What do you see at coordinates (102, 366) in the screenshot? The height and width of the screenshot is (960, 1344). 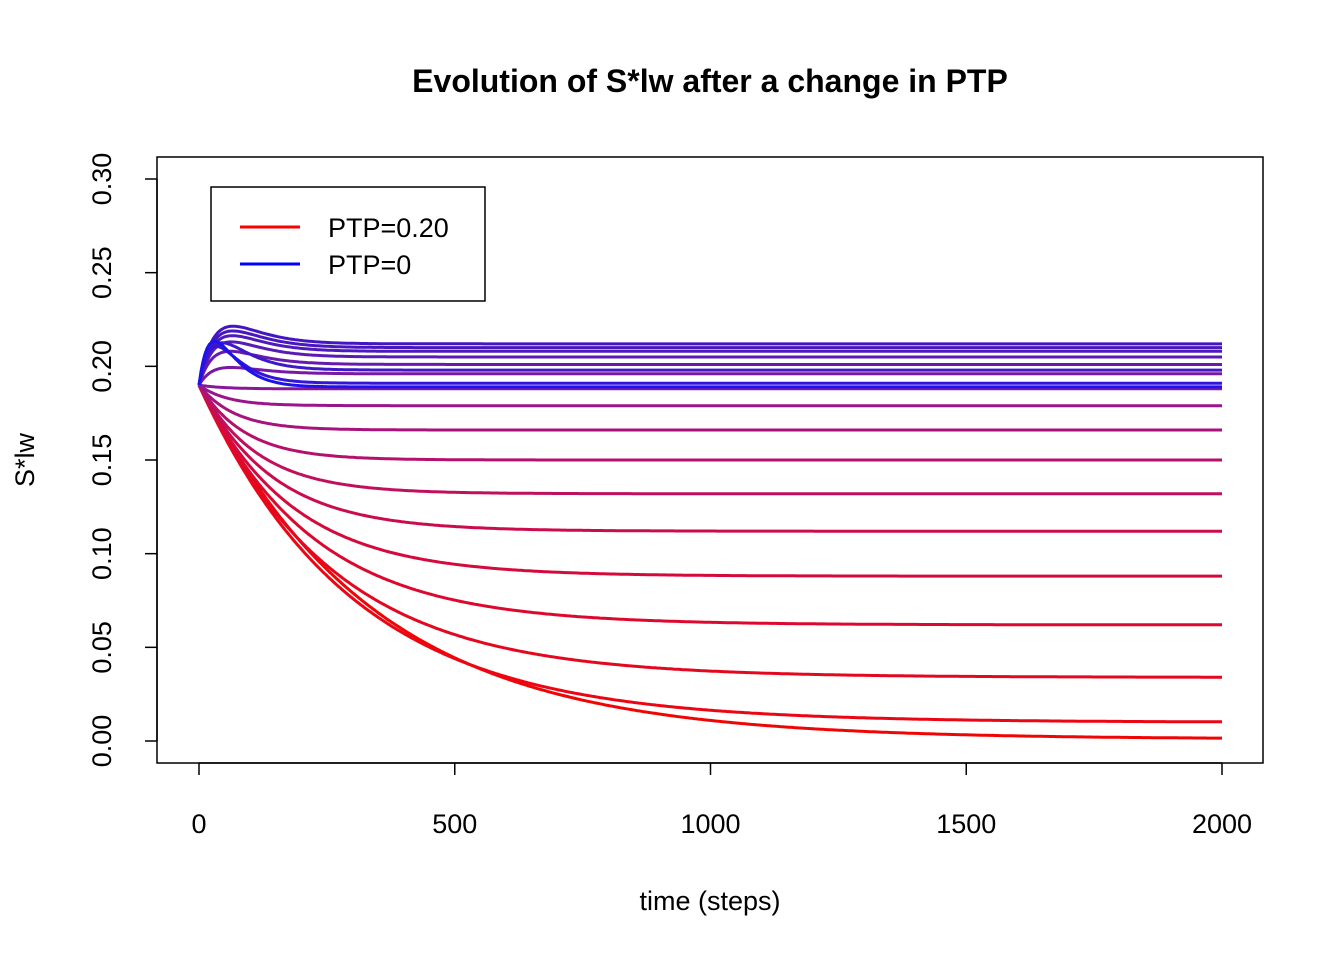 I see `y-tick-label: 0.20` at bounding box center [102, 366].